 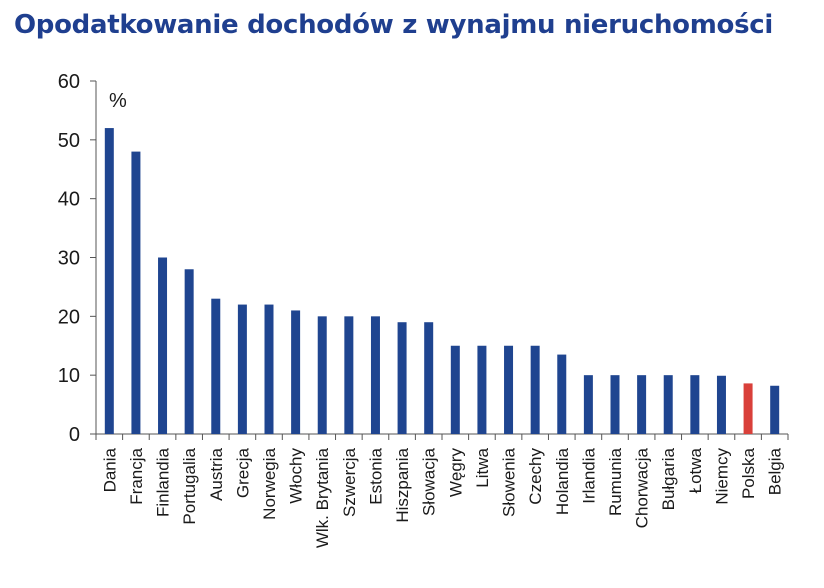 What do you see at coordinates (242, 472) in the screenshot?
I see `category-label: Grecja` at bounding box center [242, 472].